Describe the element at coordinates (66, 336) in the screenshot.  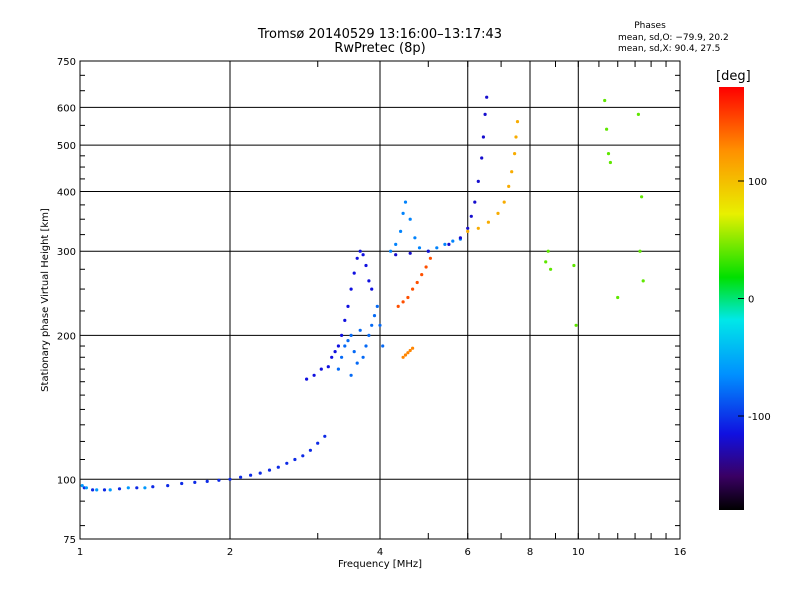
I see `y-tick-label: 200` at that location.